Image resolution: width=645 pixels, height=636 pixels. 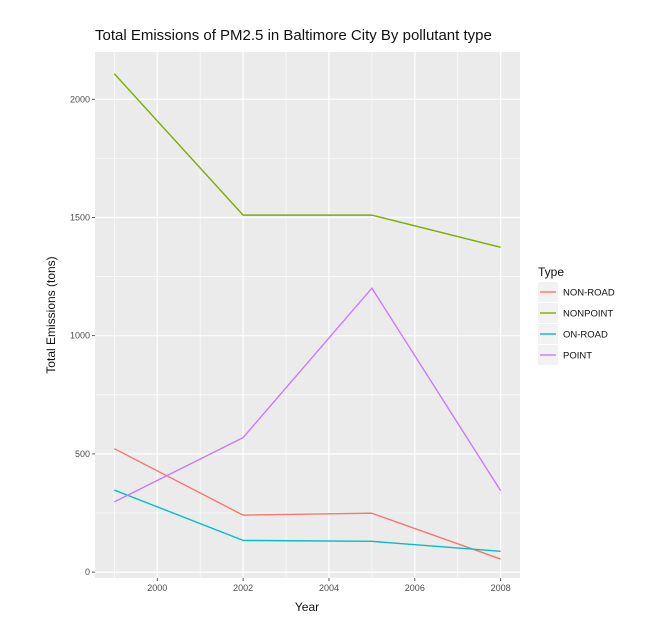 What do you see at coordinates (501, 588) in the screenshot?
I see `x-tick-label: 2008` at bounding box center [501, 588].